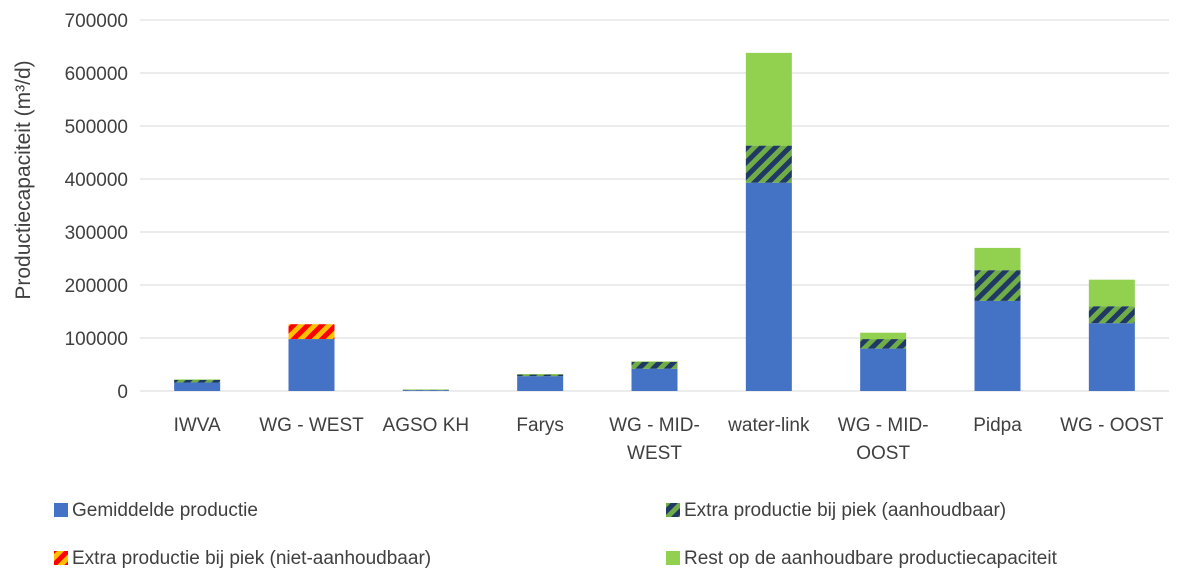  Describe the element at coordinates (883, 453) in the screenshot. I see `x-category-label: OOST` at that location.